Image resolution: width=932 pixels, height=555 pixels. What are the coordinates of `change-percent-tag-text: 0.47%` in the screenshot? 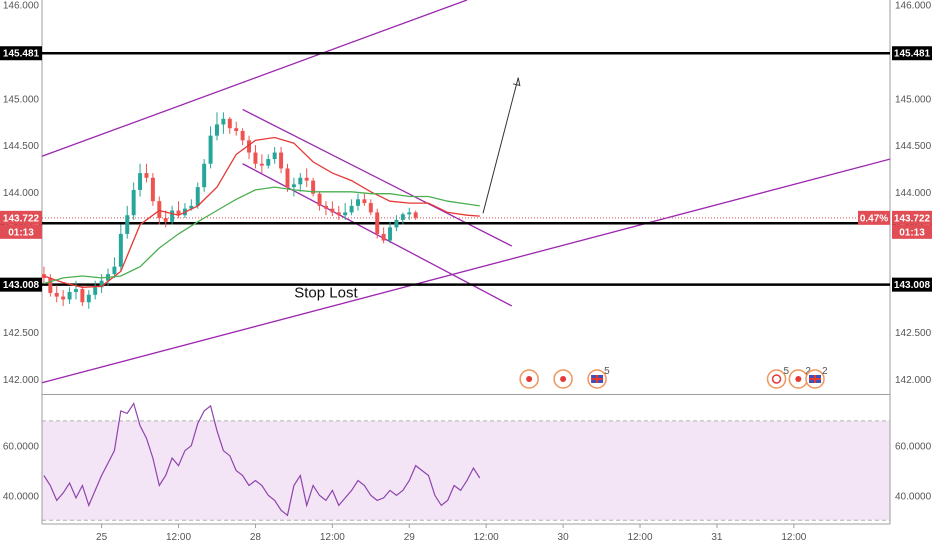 It's located at (874, 218).